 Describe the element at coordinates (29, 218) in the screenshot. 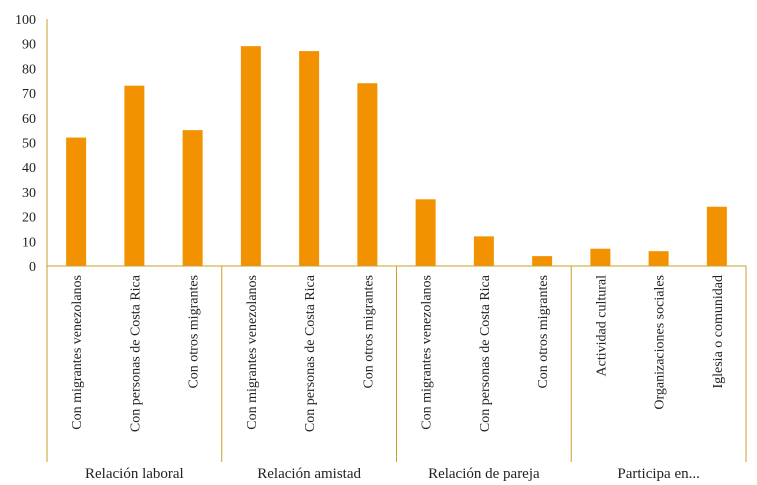

I see `y-tick-label: 20` at that location.